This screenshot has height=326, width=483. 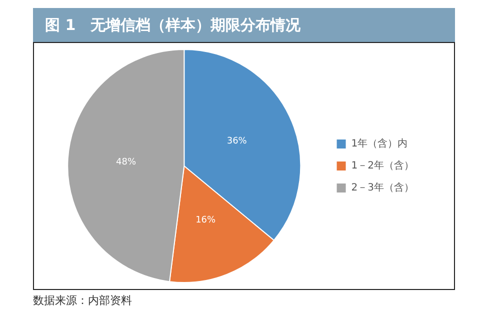 I want to click on chart-title: 图 1 无增信档（样本）期限分布情况, so click(x=244, y=25).